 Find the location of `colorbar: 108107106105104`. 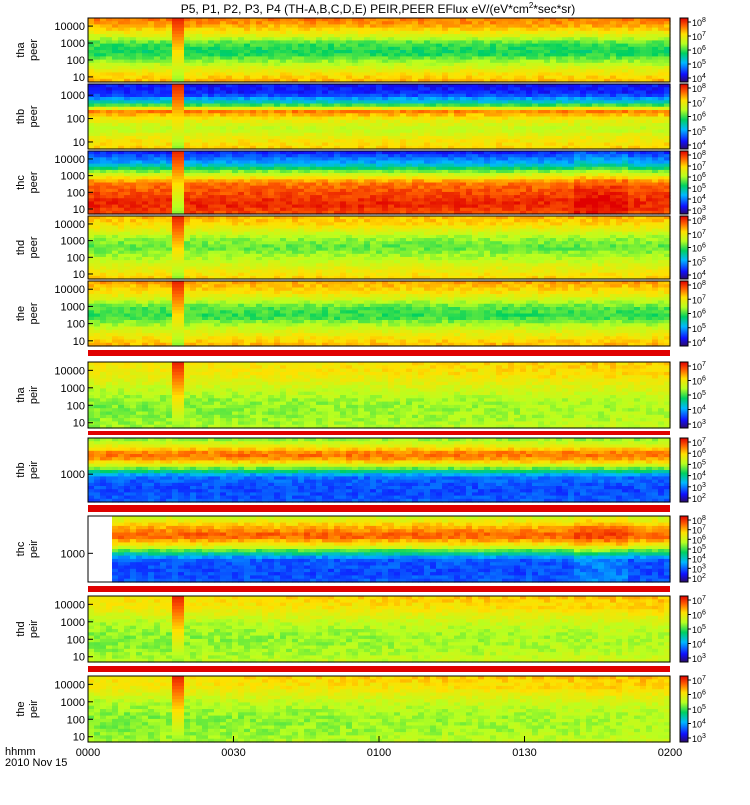

colorbar: 108107106105104 is located at coordinates (693, 117).